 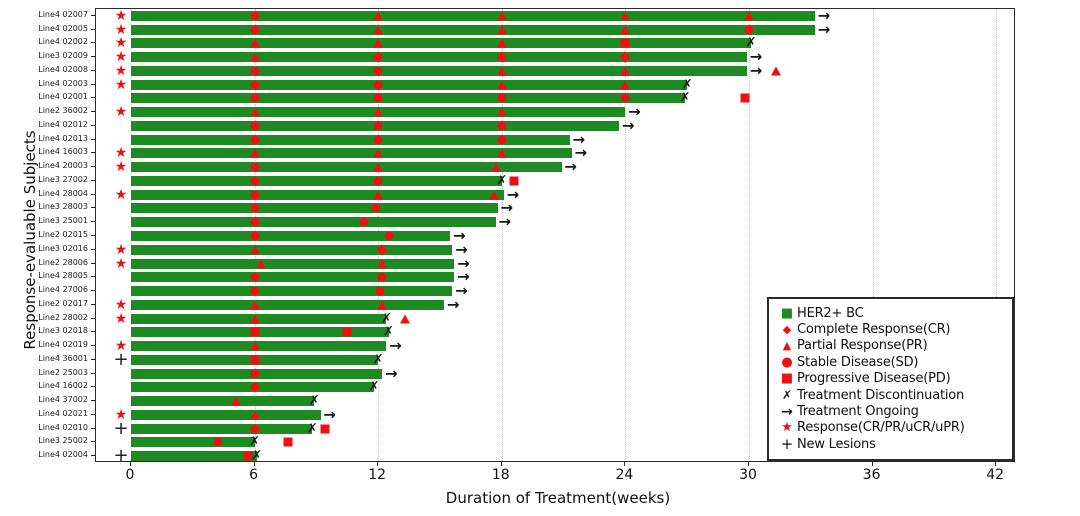 What do you see at coordinates (858, 412) in the screenshot?
I see `legend-label: Treatment Ongoing` at bounding box center [858, 412].